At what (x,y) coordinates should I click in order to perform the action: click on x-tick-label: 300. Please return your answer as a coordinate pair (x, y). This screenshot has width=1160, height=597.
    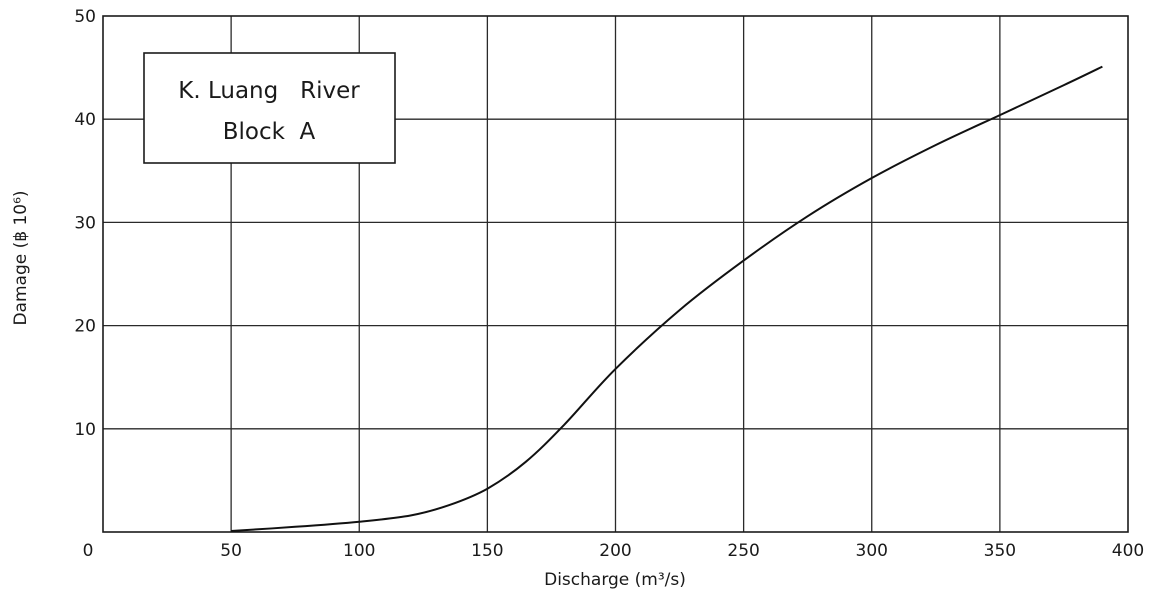
    Looking at the image, I should click on (872, 551).